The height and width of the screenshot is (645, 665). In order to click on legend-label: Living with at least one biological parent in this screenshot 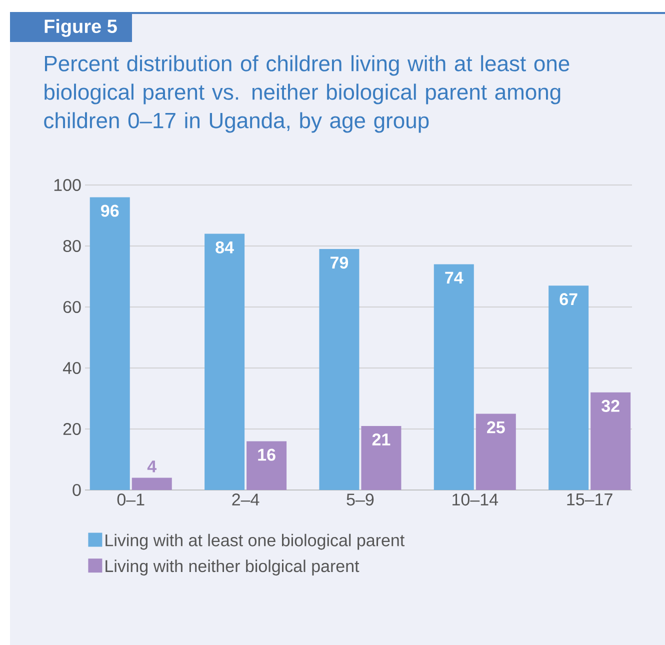, I will do `click(255, 542)`.